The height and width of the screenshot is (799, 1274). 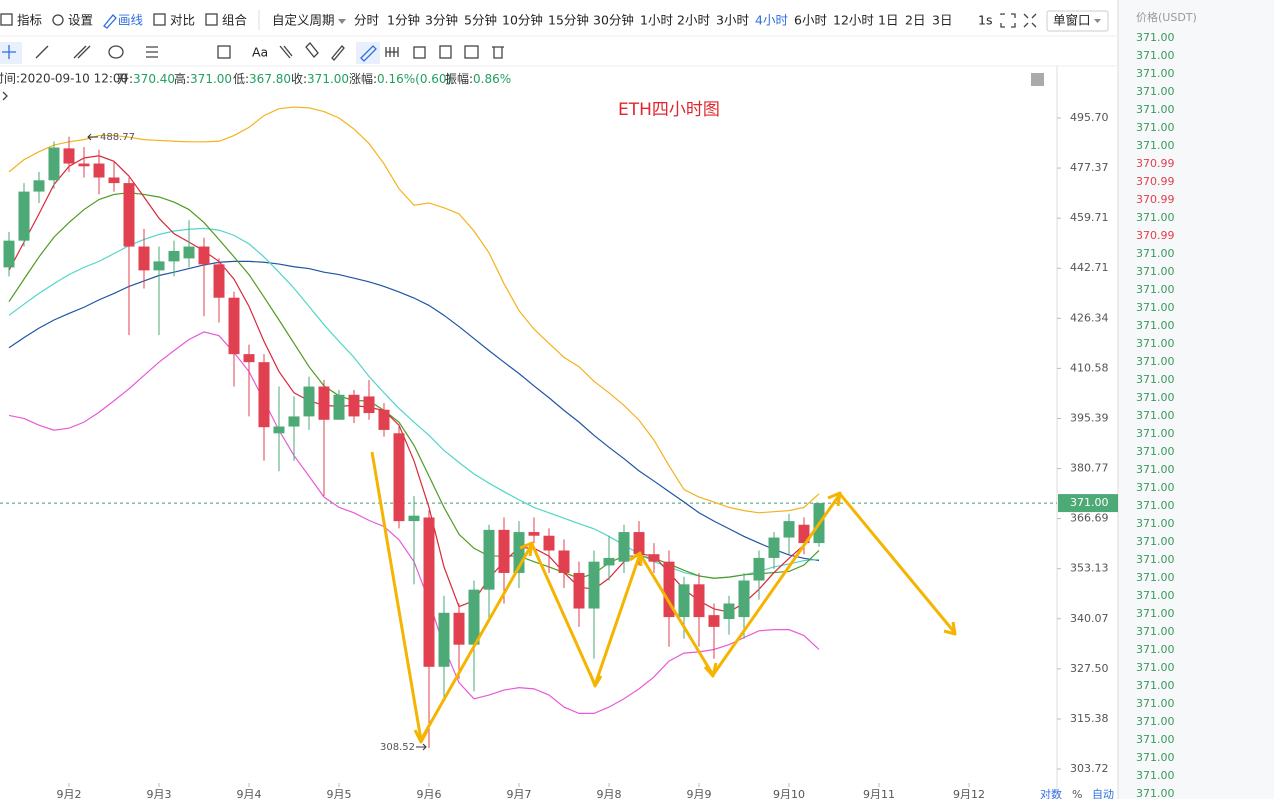 What do you see at coordinates (1089, 317) in the screenshot?
I see `y-tick-label: 426.34` at bounding box center [1089, 317].